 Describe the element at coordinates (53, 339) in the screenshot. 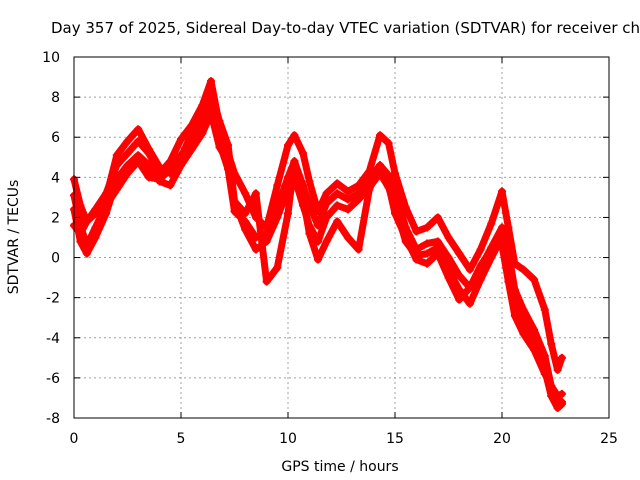

I see `y-tick-label: -4` at that location.